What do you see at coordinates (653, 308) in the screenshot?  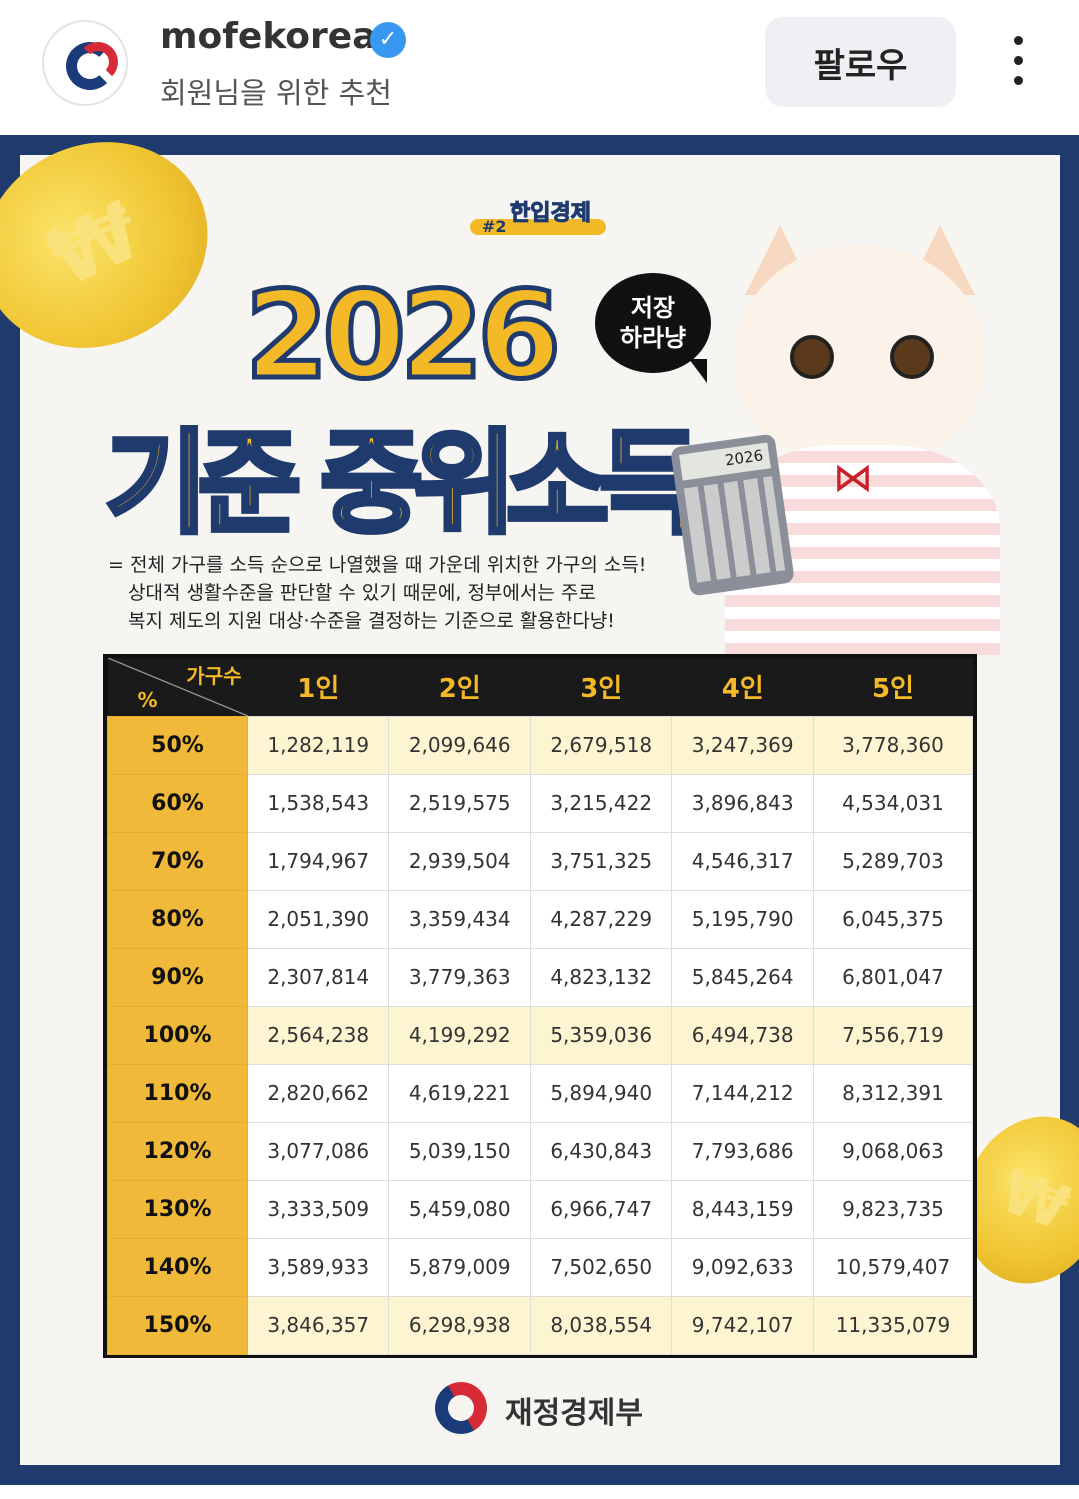 I see `bubble-line: 저장` at bounding box center [653, 308].